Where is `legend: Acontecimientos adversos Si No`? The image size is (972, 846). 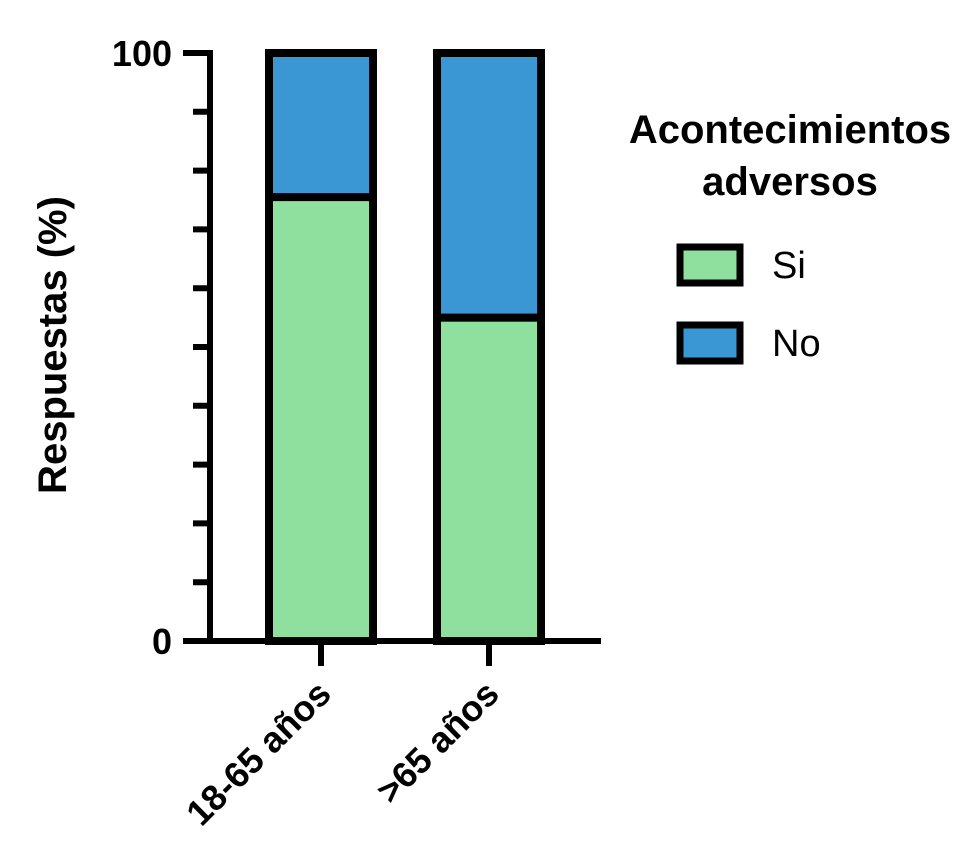
legend: Acontecimientos adversos Si No is located at coordinates (790, 236).